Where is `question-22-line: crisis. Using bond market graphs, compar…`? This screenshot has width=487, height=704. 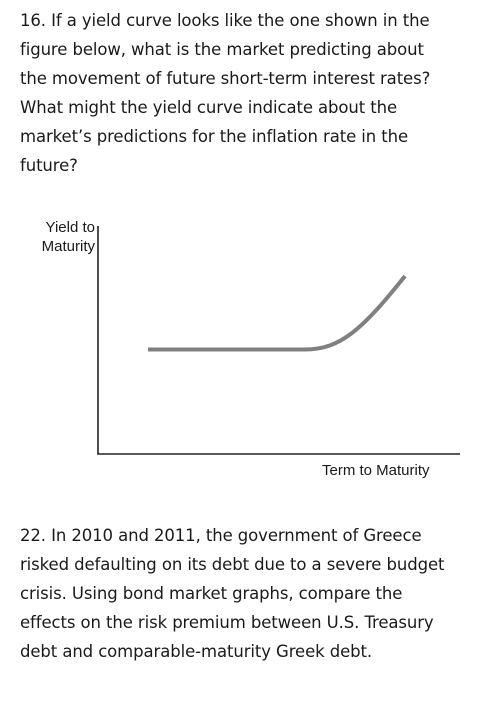 question-22-line: crisis. Using bond market graphs, compar… is located at coordinates (211, 593).